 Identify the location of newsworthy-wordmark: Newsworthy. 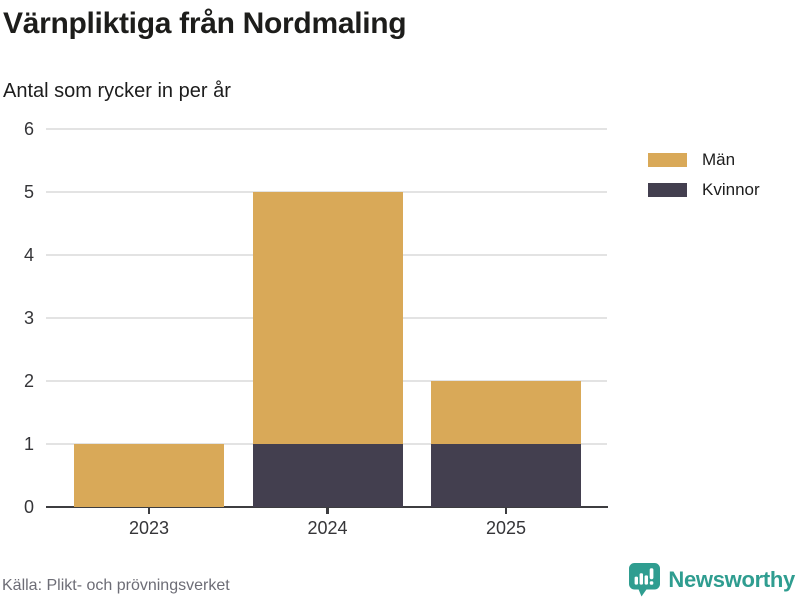
(731, 579).